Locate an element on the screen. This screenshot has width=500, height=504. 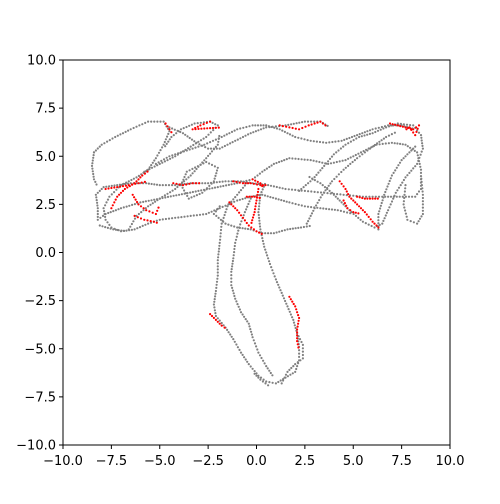
x-tick-label: −7.5 is located at coordinates (112, 461).